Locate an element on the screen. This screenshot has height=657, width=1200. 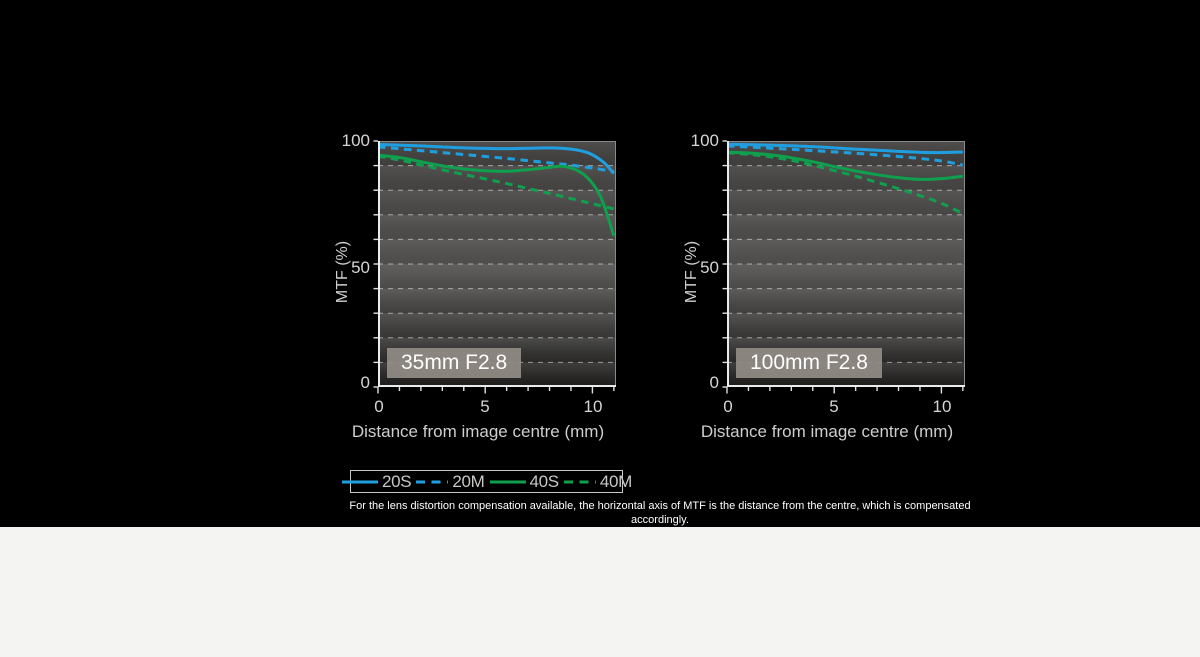
lens-title-badge: 35mm F2.8 is located at coordinates (454, 363).